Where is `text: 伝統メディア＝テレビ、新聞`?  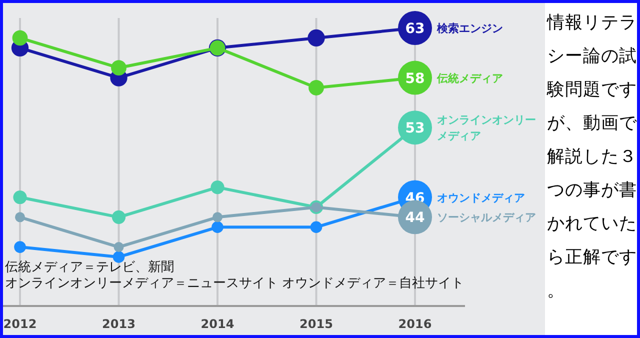
text: 伝統メディア＝テレビ、新聞 is located at coordinates (89, 267).